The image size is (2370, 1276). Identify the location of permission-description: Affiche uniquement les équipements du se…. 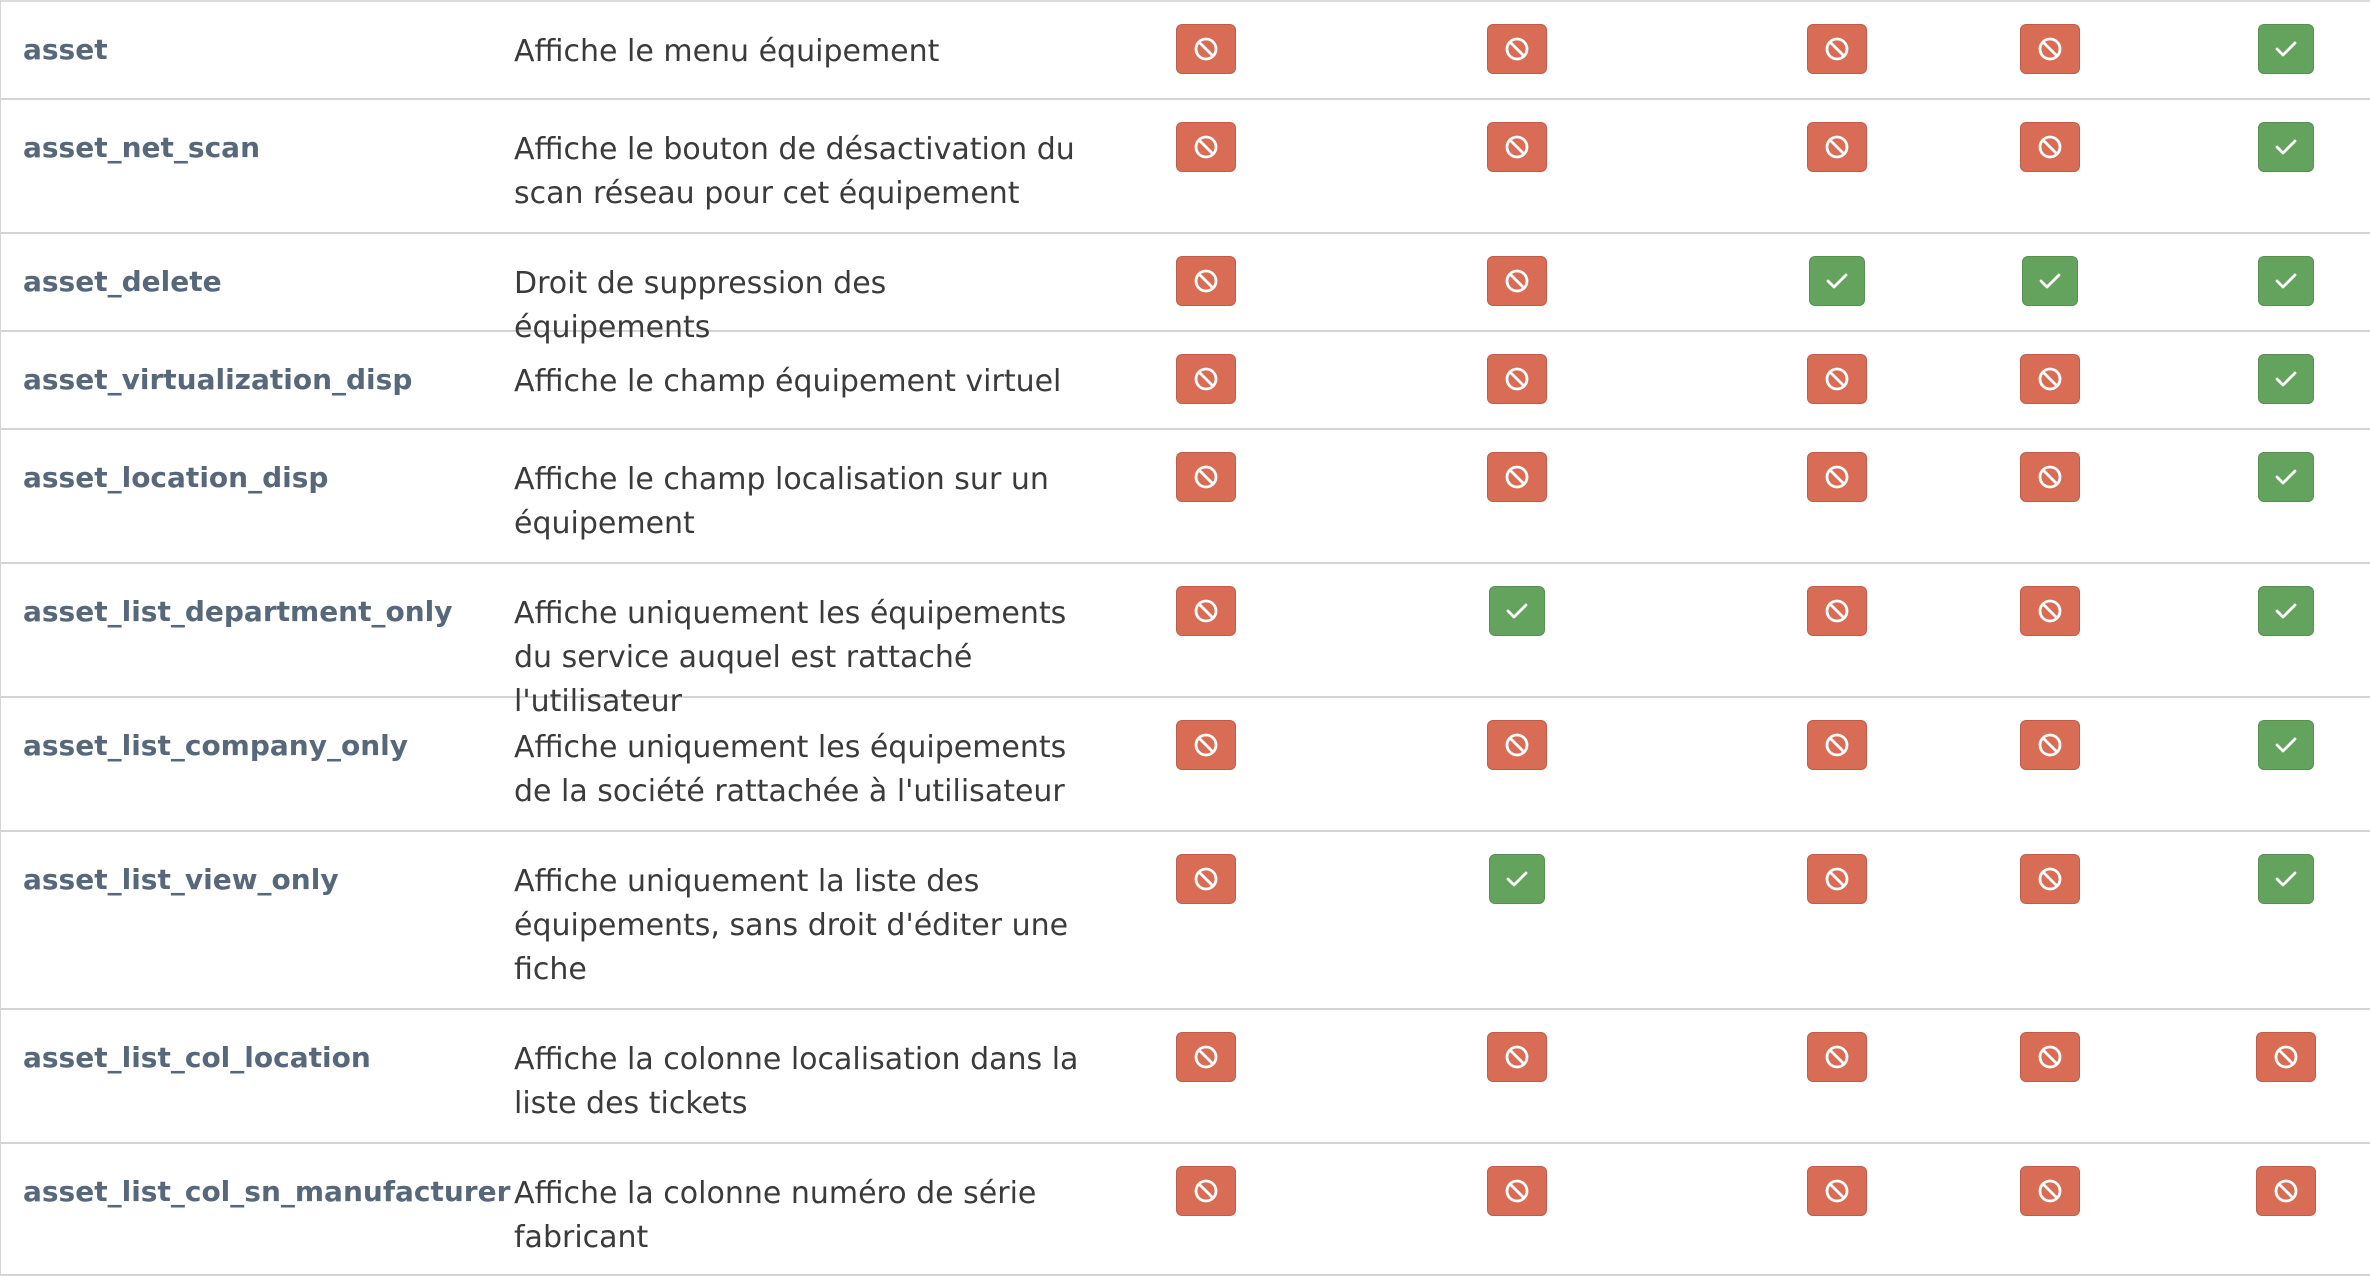
(790, 657).